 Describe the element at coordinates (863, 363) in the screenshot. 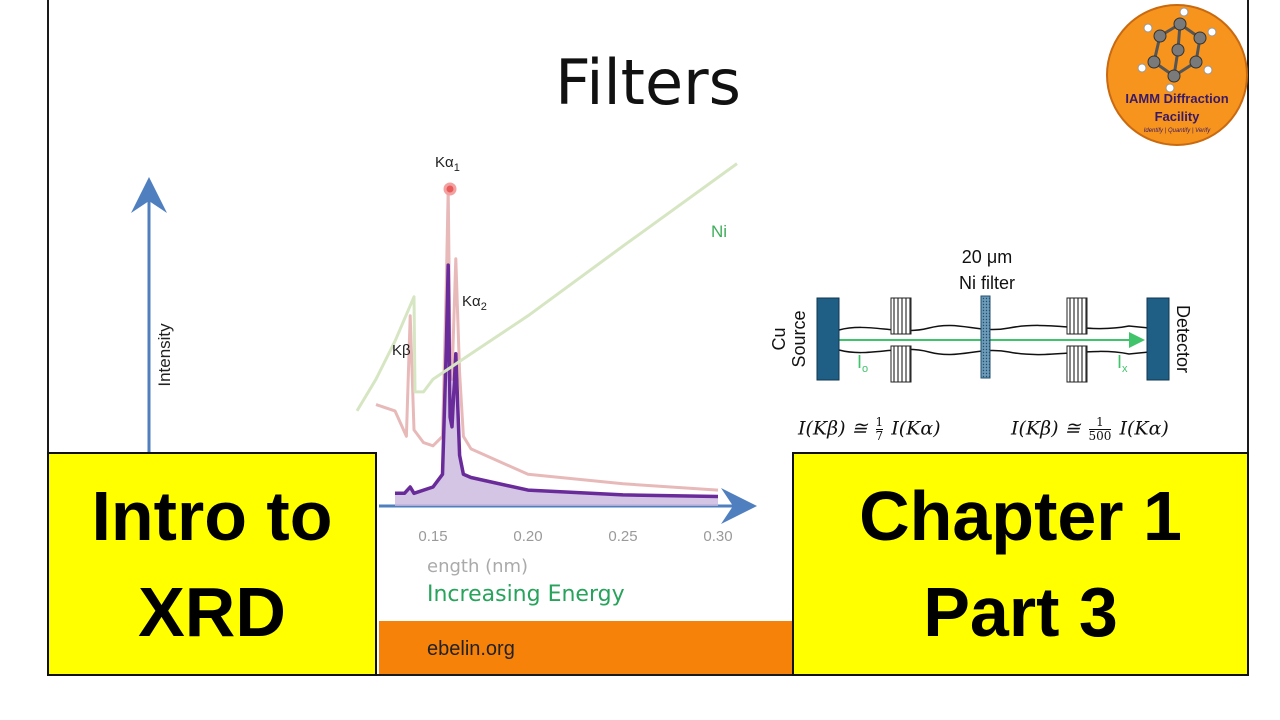

I see `i0-label: Io` at that location.